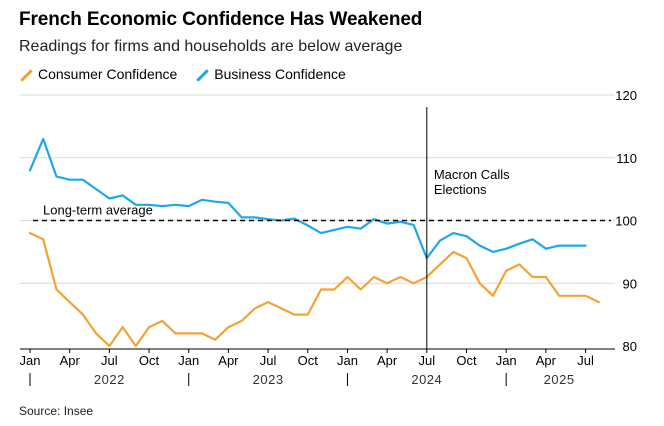  I want to click on y-tick-label: 90, so click(630, 283).